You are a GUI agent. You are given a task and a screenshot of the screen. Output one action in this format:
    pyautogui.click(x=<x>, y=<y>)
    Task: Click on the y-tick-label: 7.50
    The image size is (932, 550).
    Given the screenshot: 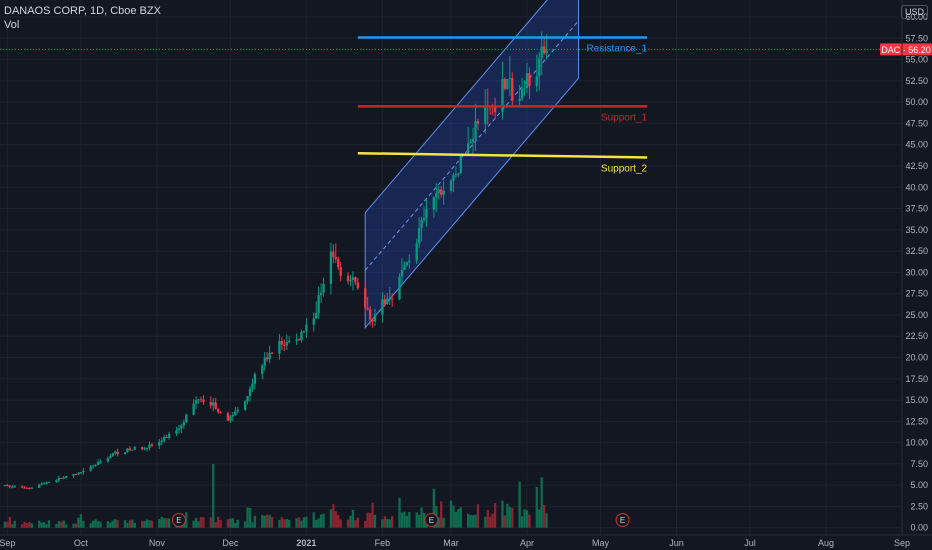 What is the action you would take?
    pyautogui.click(x=919, y=464)
    